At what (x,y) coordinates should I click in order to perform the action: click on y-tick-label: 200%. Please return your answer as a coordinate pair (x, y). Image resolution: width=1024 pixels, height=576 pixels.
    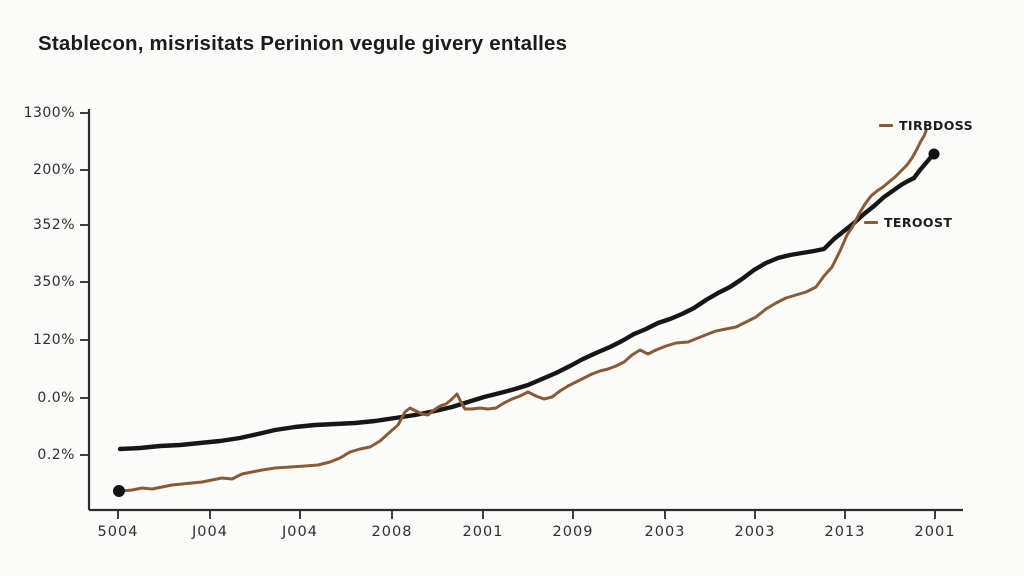
    Looking at the image, I should click on (54, 170).